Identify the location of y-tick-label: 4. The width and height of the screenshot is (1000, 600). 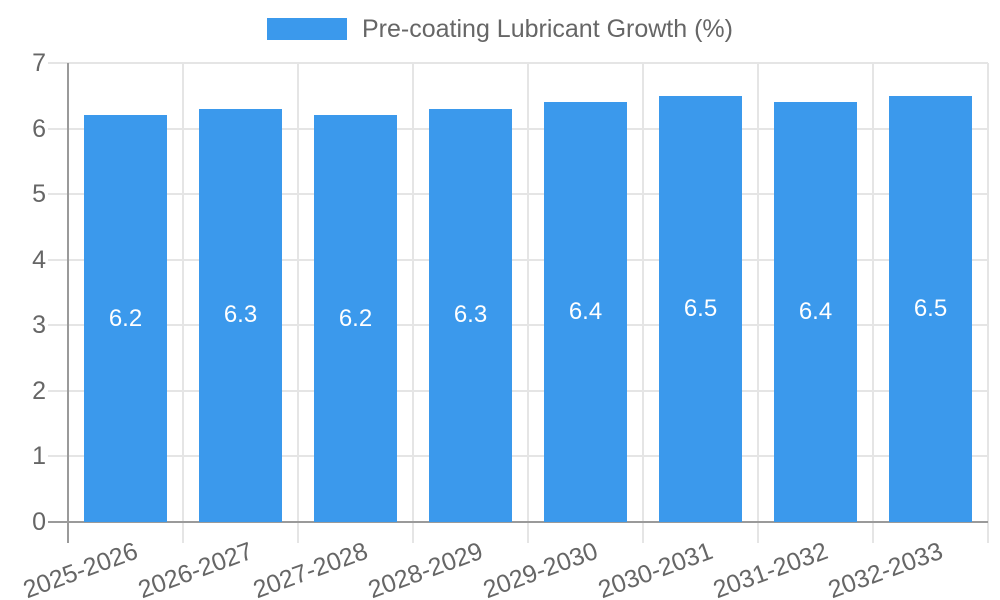
(39, 259).